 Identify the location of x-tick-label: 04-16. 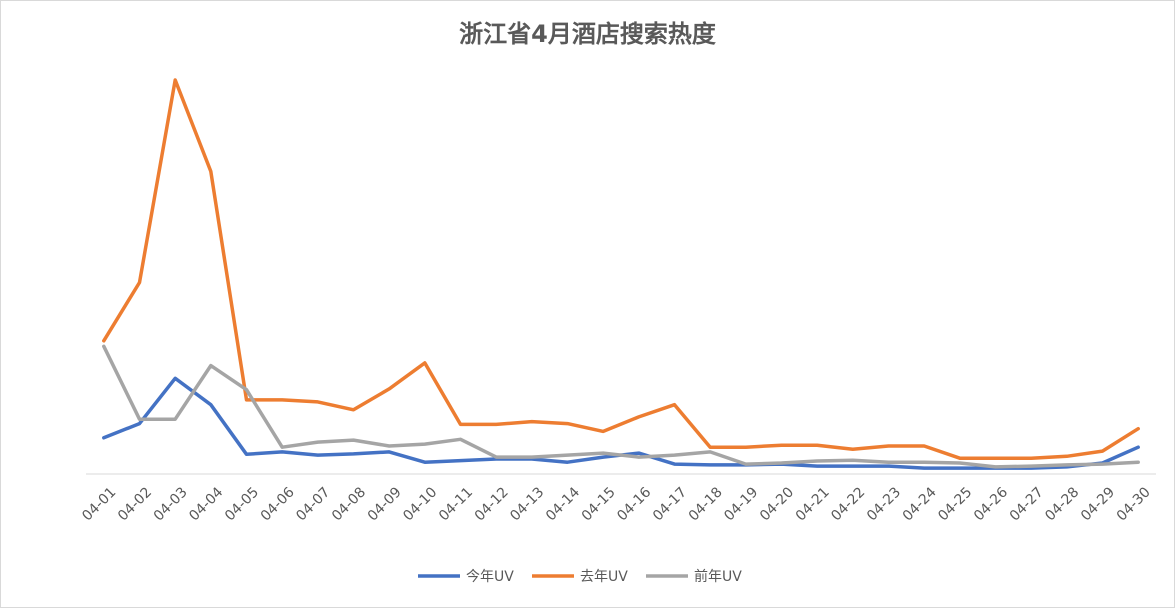
(634, 504).